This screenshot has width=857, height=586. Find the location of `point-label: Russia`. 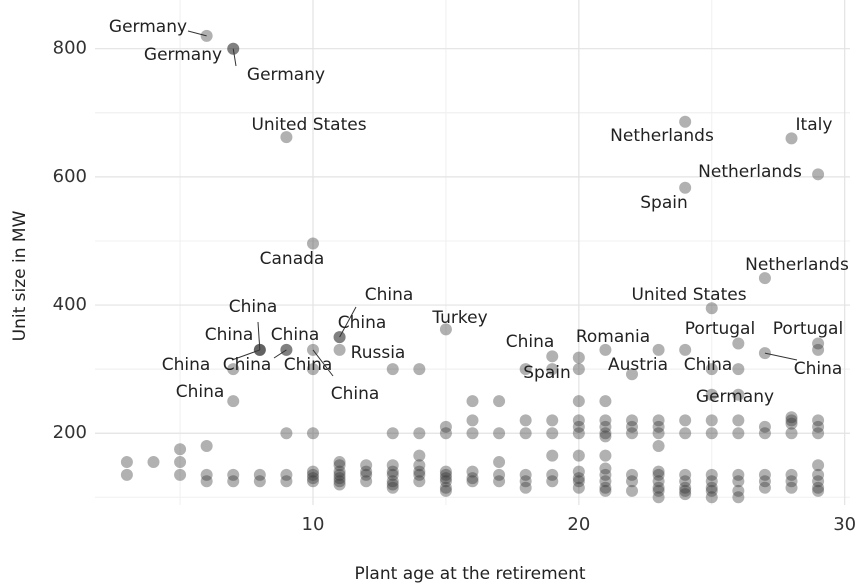

point-label: Russia is located at coordinates (378, 353).